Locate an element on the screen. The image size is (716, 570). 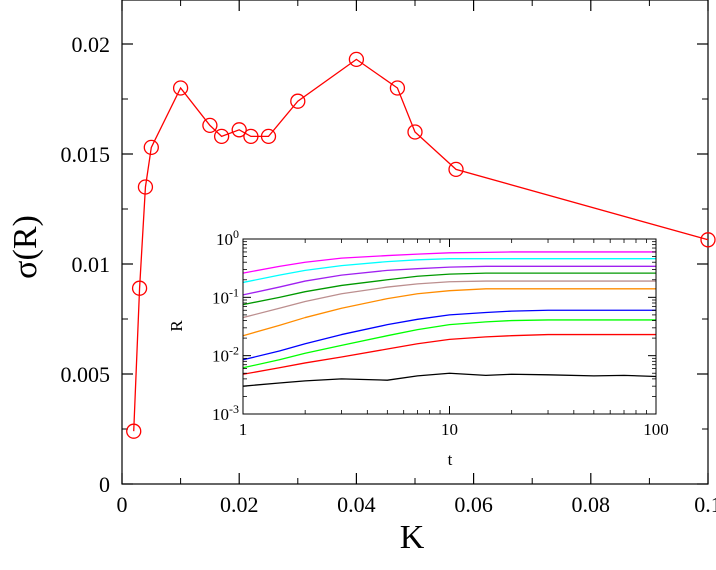
inset-x-tick-label: 100 is located at coordinates (656, 429).